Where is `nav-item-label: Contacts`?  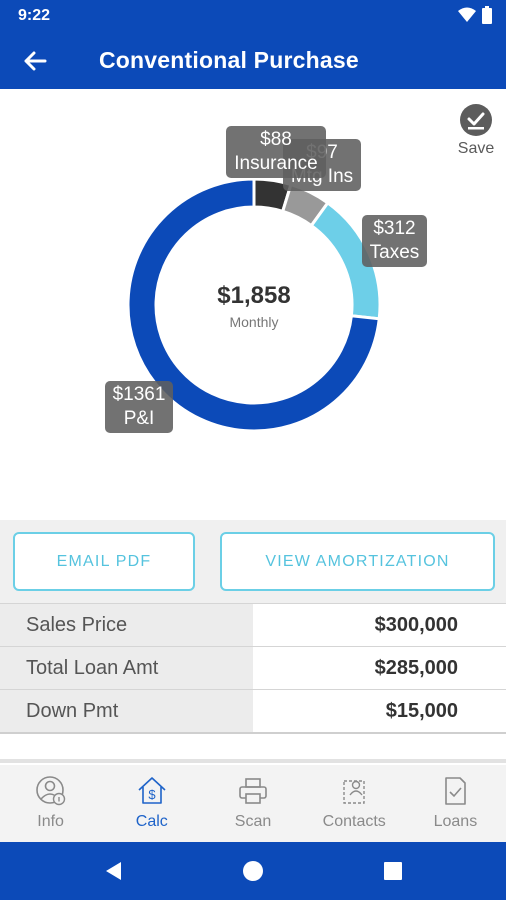 nav-item-label: Contacts is located at coordinates (354, 821).